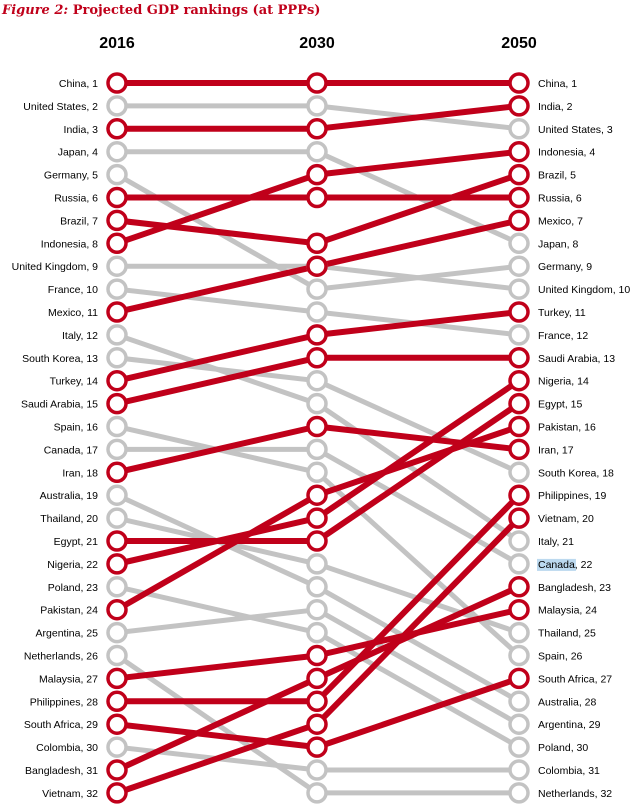  I want to click on rank-node-south-korea-2016, so click(117, 358).